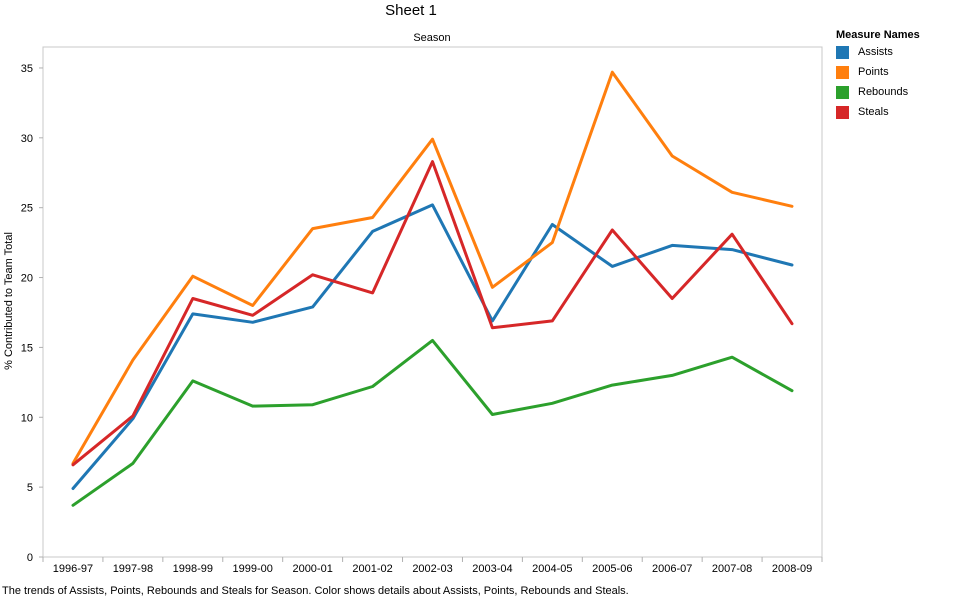  What do you see at coordinates (27, 418) in the screenshot?
I see `y-tick-label: 10` at bounding box center [27, 418].